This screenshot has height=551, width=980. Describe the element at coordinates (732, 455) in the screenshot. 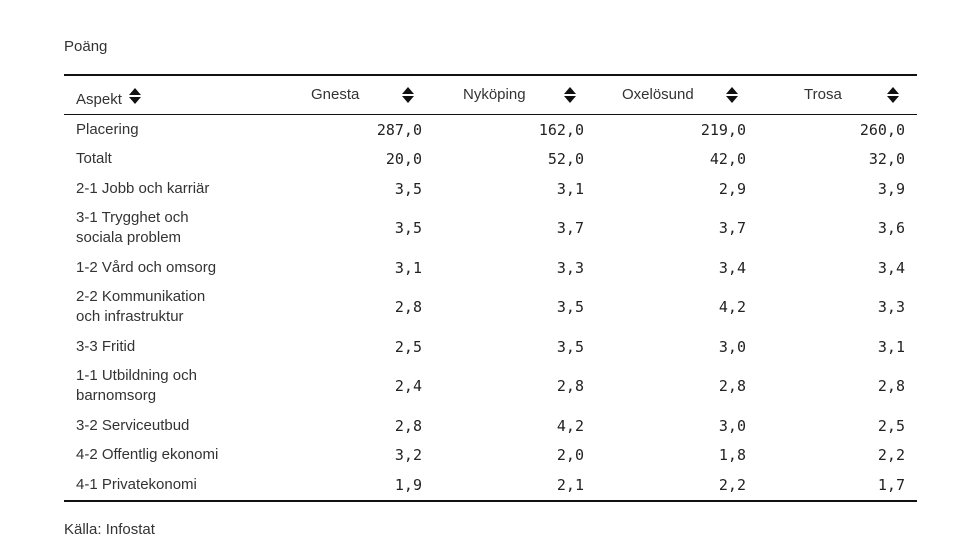

I see `cell-value: 1,8` at that location.